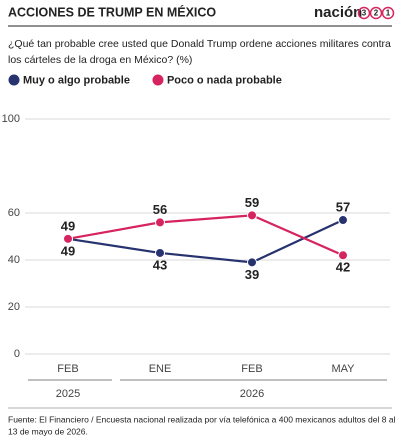  Describe the element at coordinates (14, 213) in the screenshot. I see `y-tick-label: 60` at that location.